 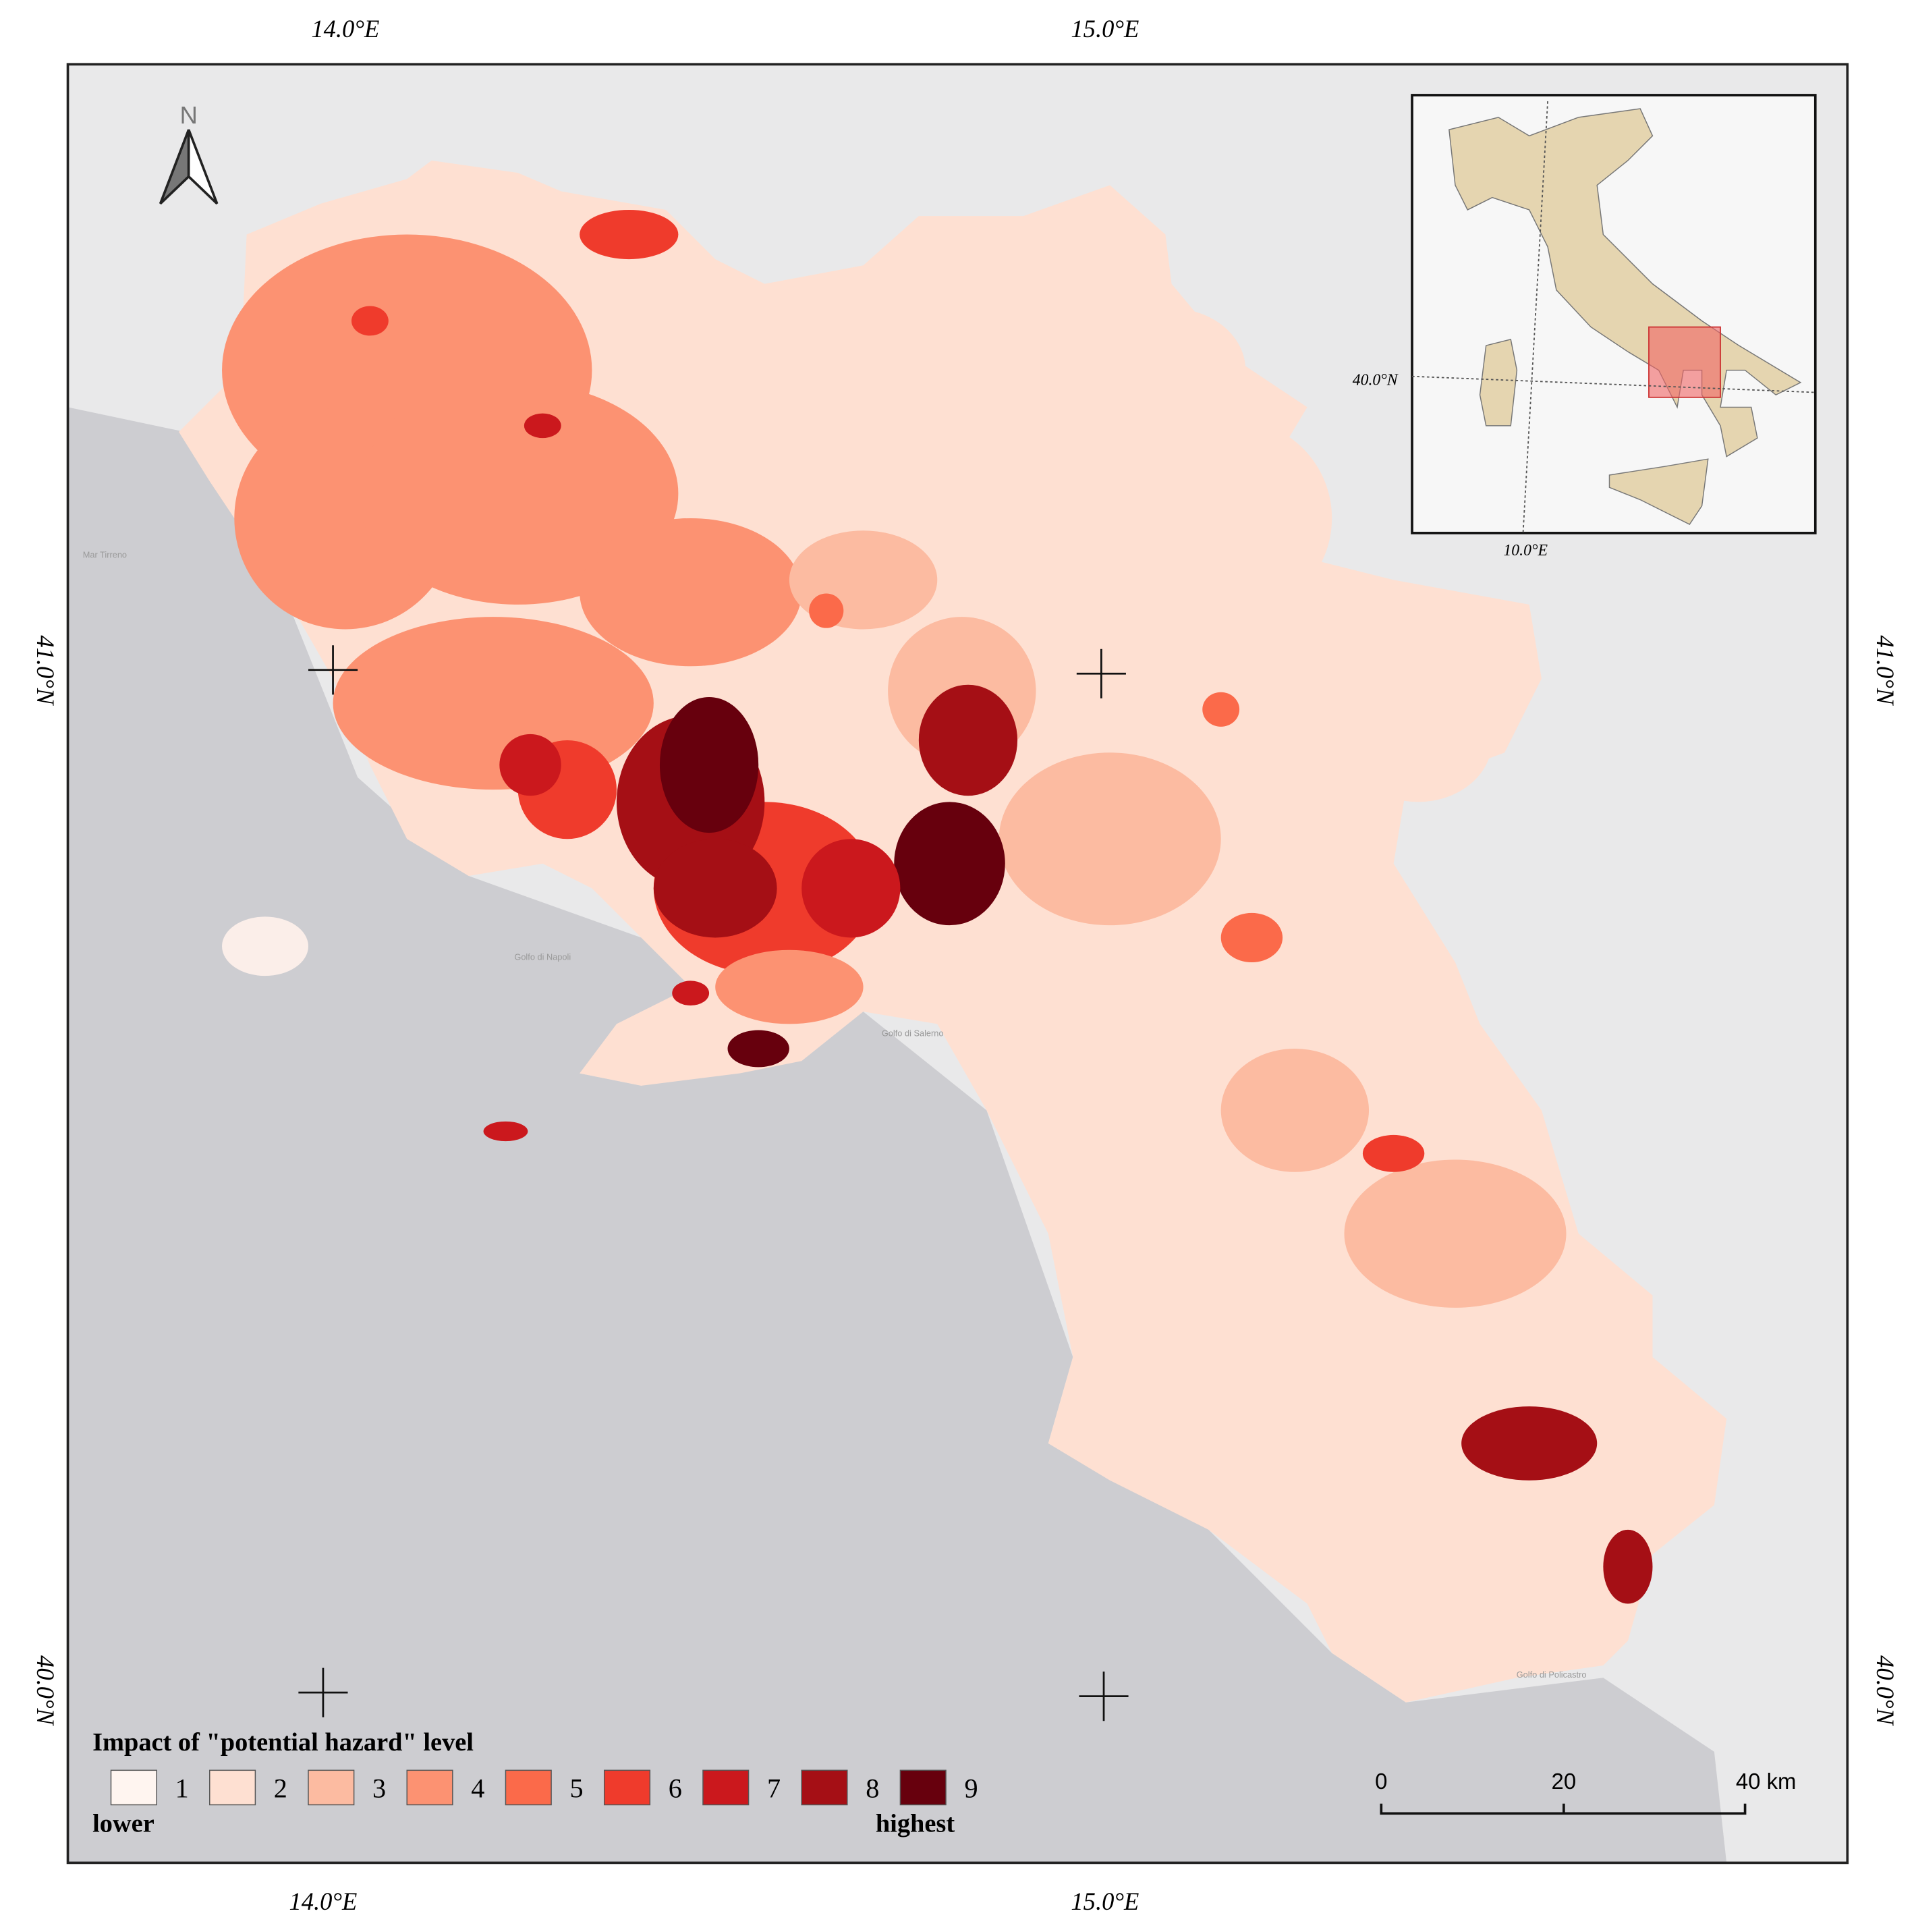 What do you see at coordinates (478, 1788) in the screenshot?
I see `legend-label: 4` at bounding box center [478, 1788].